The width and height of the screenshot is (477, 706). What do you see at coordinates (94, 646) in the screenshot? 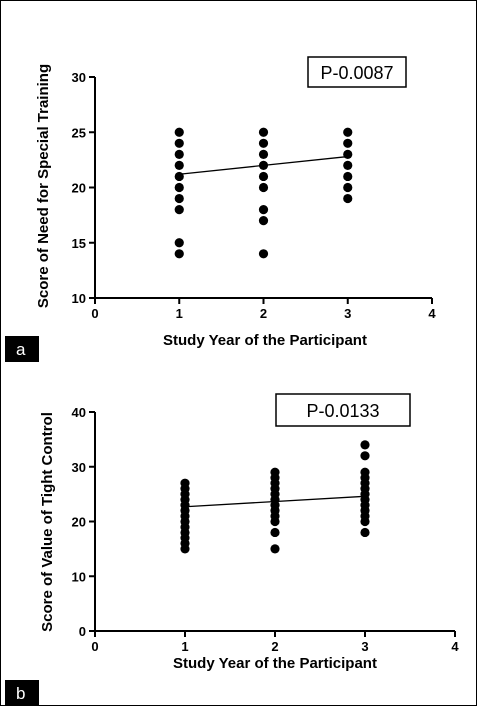
I see `panel-b-x-tick-label: 0` at bounding box center [94, 646].